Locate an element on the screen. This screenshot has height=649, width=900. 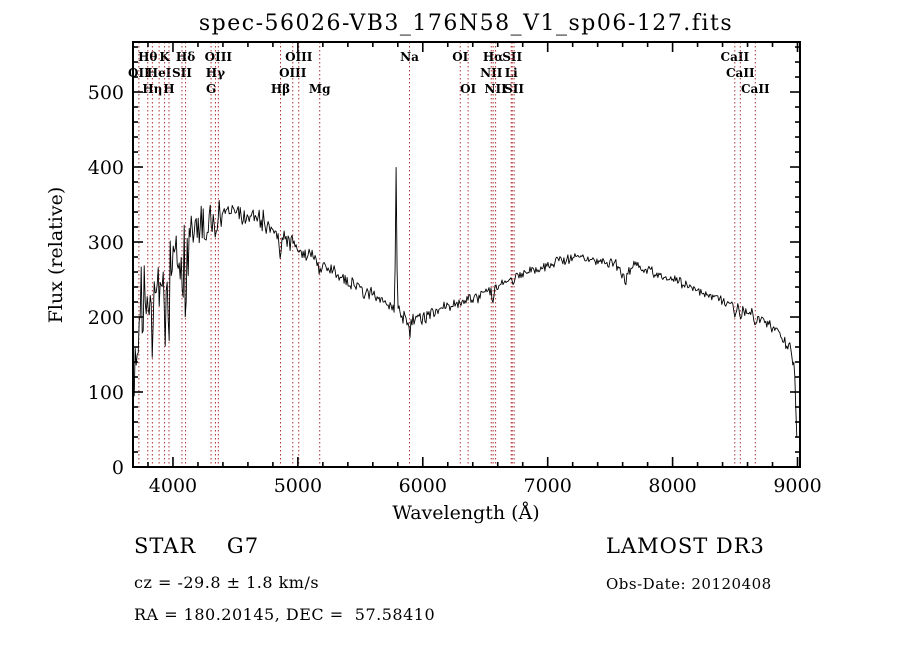
spectral-line-label: Mg is located at coordinates (320, 89).